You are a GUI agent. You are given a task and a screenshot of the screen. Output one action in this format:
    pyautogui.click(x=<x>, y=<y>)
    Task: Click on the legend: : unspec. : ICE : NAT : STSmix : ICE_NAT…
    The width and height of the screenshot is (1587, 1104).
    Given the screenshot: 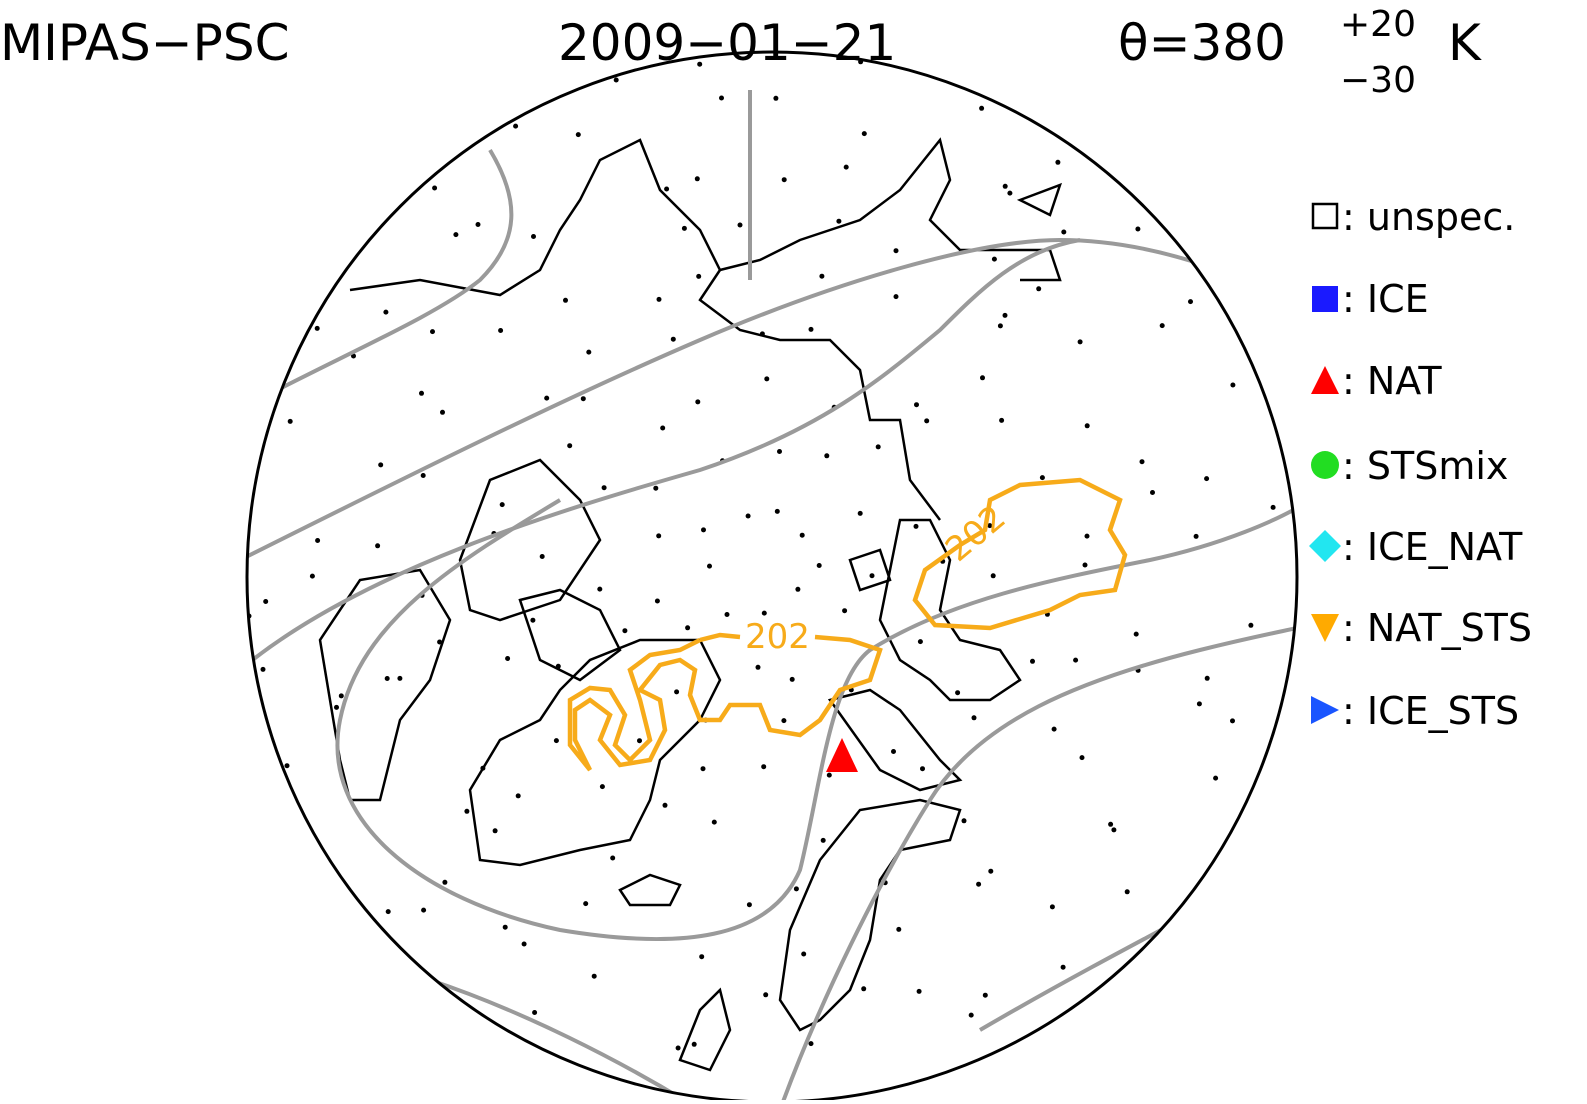 What is the action you would take?
    pyautogui.click(x=1420, y=464)
    